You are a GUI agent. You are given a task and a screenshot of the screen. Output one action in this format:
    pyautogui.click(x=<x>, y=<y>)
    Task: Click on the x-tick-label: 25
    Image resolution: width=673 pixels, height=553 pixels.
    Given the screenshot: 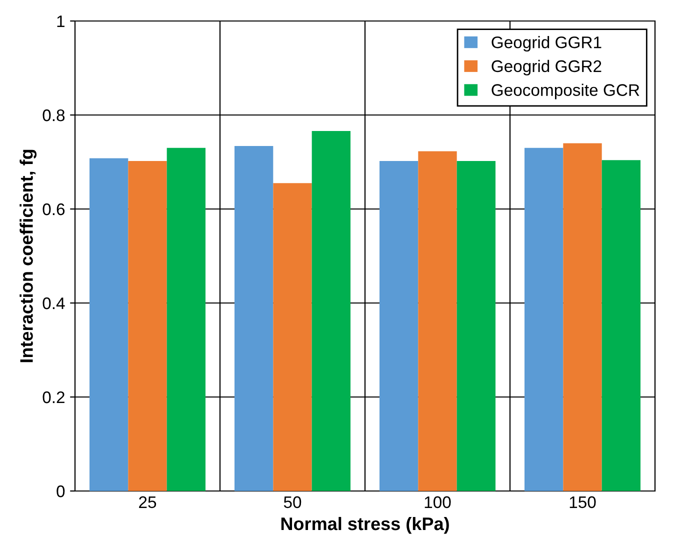 What is the action you would take?
    pyautogui.click(x=147, y=502)
    